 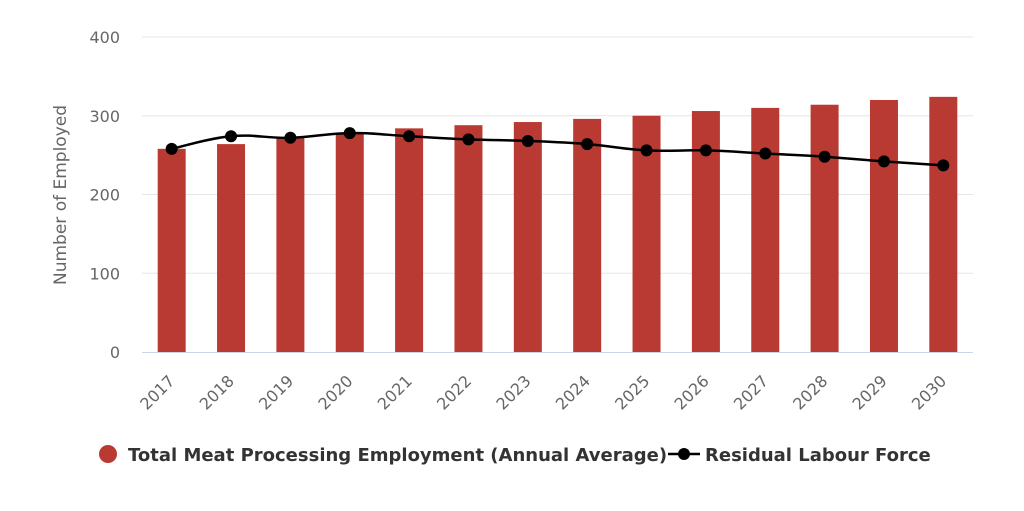 What do you see at coordinates (818, 455) in the screenshot?
I see `legend-label-residual-labour: Residual Labour Force` at bounding box center [818, 455].